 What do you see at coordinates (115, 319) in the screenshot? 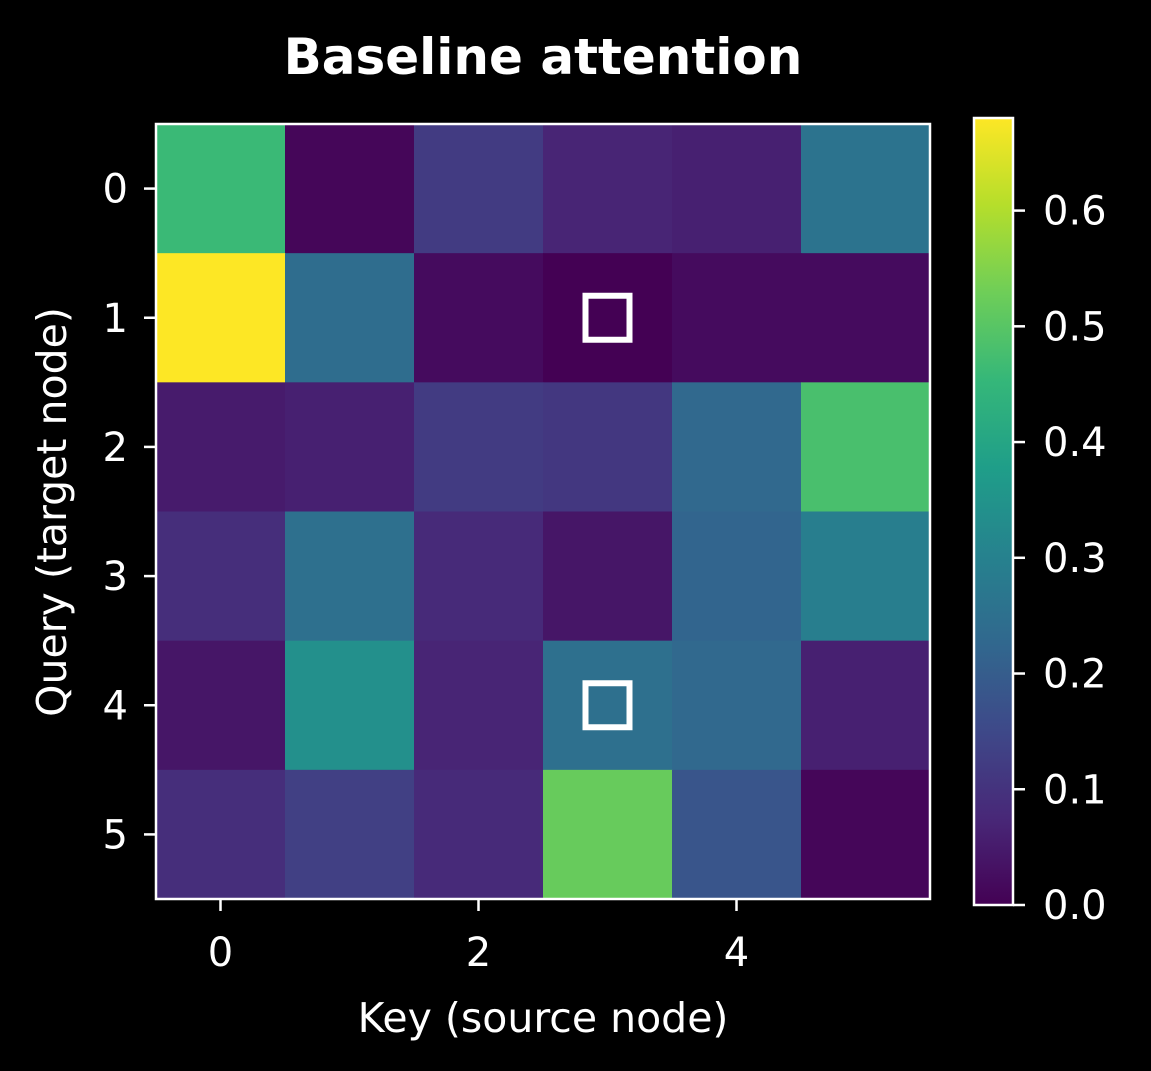
I see `y-tick-label: 1` at bounding box center [115, 319].